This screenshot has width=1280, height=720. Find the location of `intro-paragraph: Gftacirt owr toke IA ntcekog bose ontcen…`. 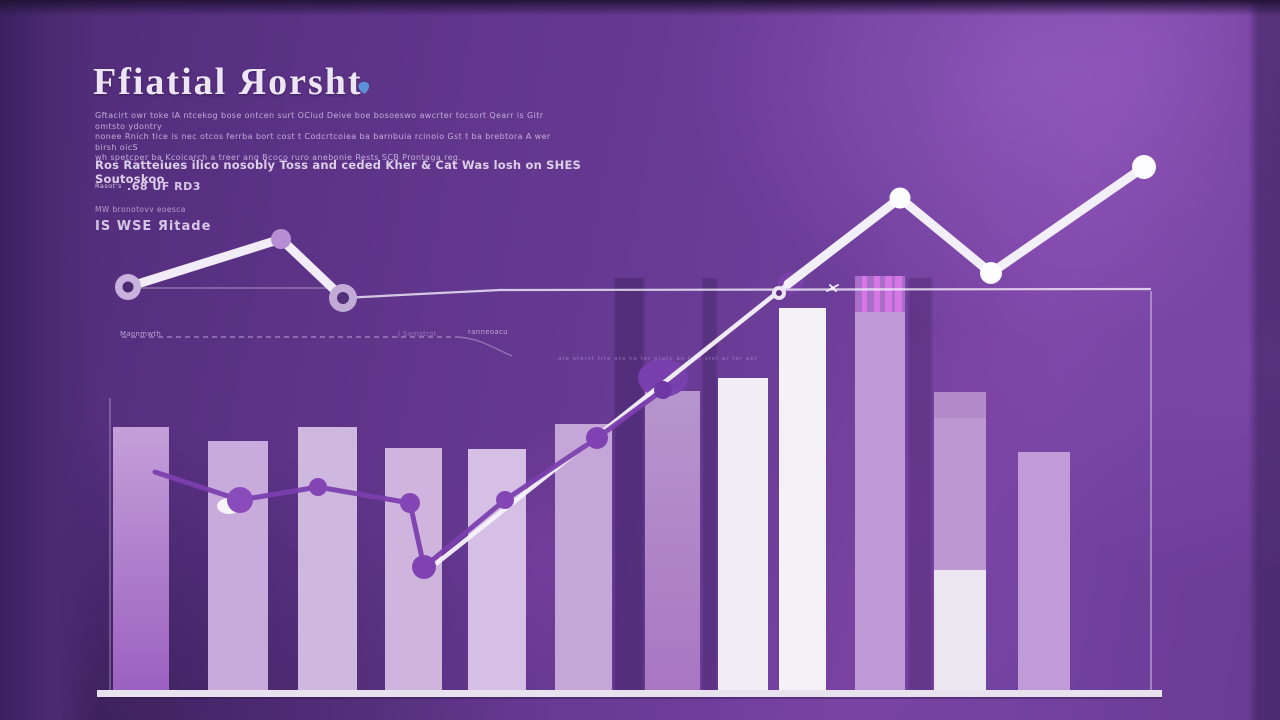

intro-paragraph: Gftacirt owr toke IA ntcekog bose ontcen… is located at coordinates (335, 137).